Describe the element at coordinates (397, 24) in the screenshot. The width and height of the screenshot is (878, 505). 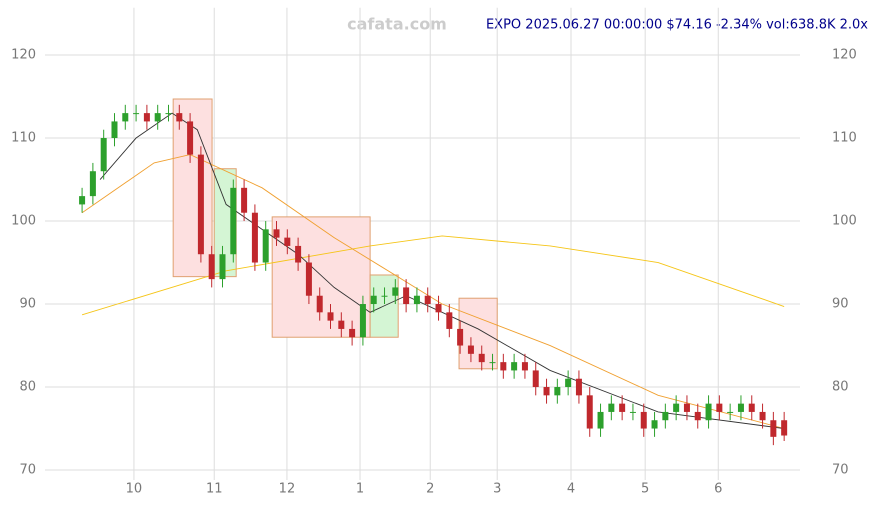
I see `watermark: cafata.com` at that location.